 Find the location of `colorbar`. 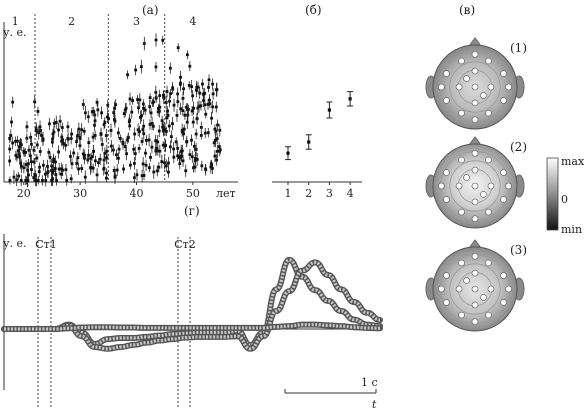

colorbar is located at coordinates (552, 194).